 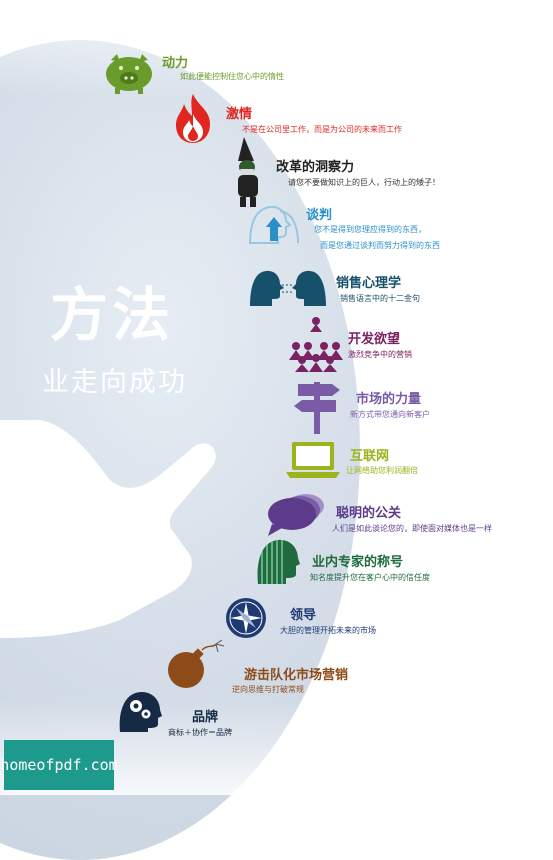 What do you see at coordinates (196, 664) in the screenshot?
I see `bomb-icon` at bounding box center [196, 664].